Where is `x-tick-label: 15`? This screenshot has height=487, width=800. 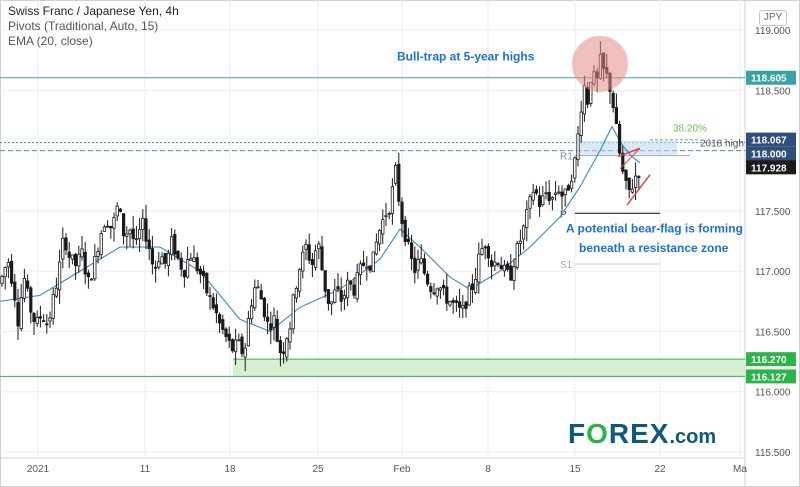
x-tick-label: 15 is located at coordinates (575, 469).